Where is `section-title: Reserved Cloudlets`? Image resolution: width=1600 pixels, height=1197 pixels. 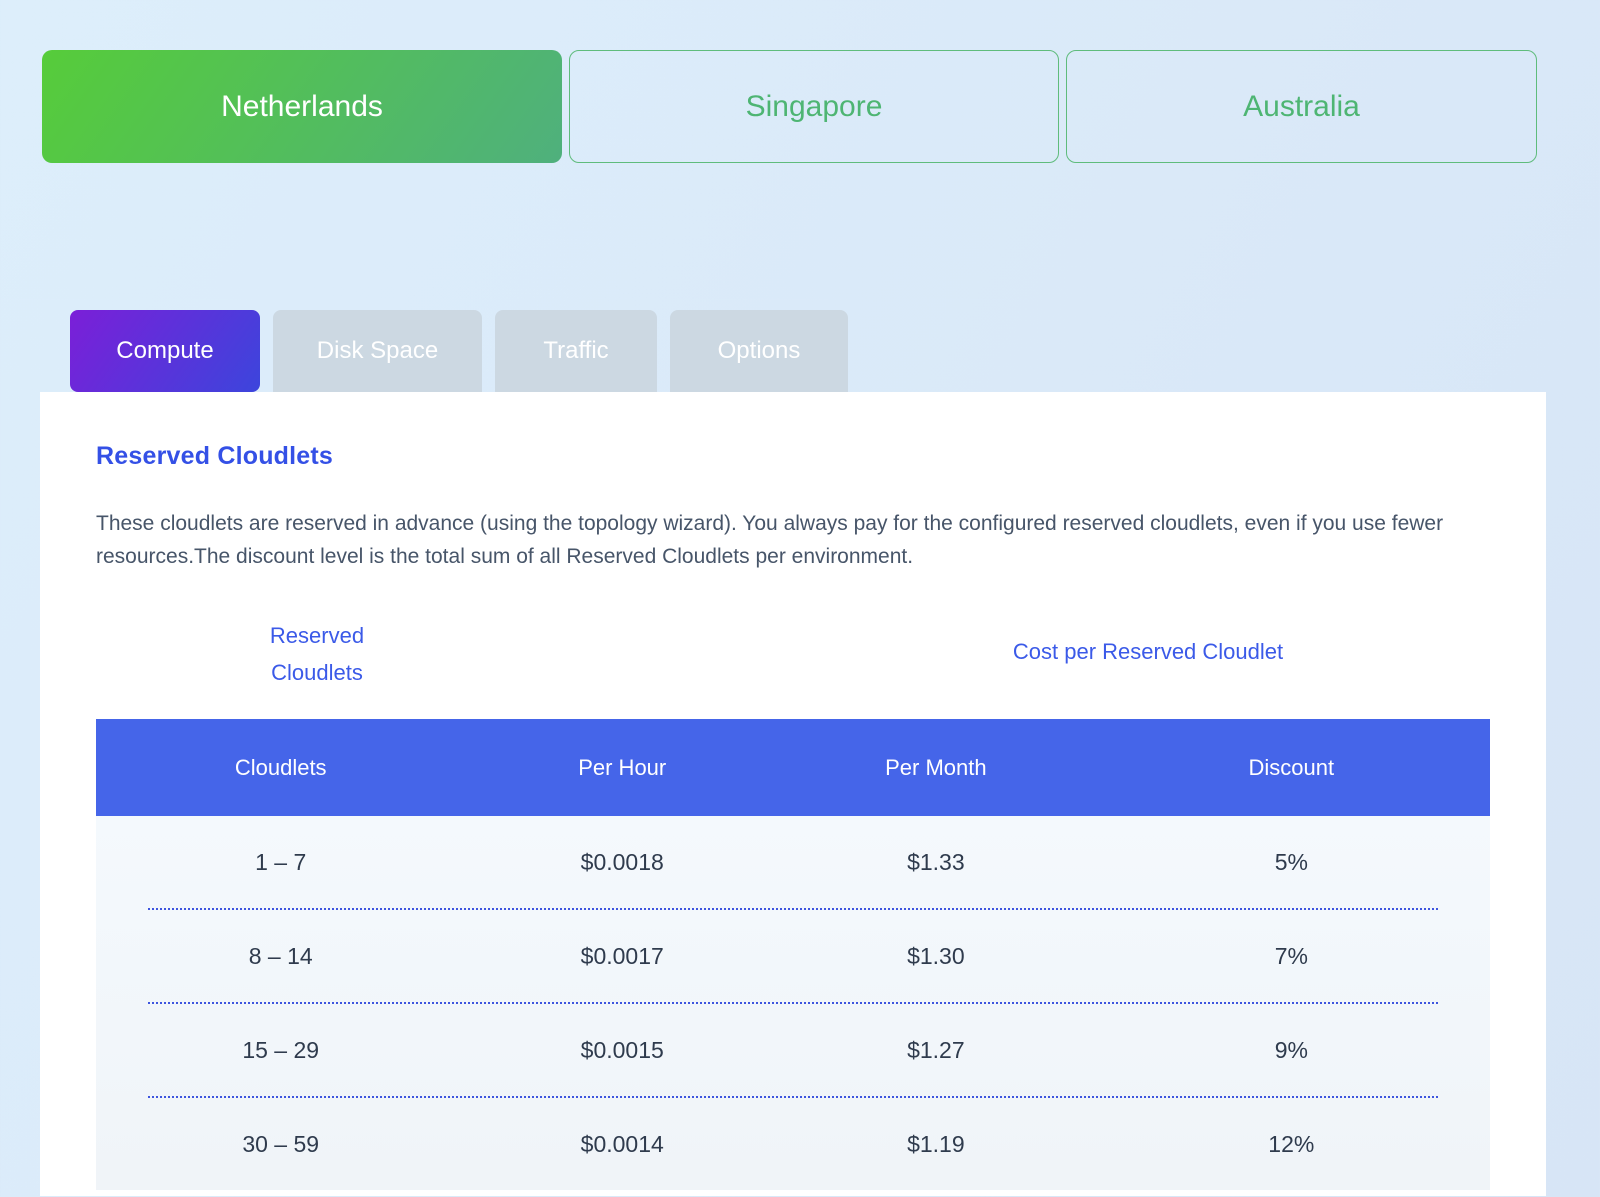 section-title: Reserved Cloudlets is located at coordinates (215, 456).